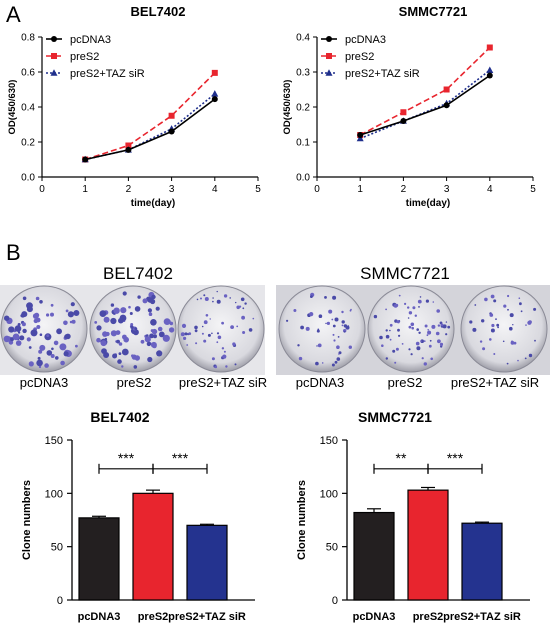  Describe the element at coordinates (303, 38) in the screenshot. I see `y-tick-label: 0.4` at that location.